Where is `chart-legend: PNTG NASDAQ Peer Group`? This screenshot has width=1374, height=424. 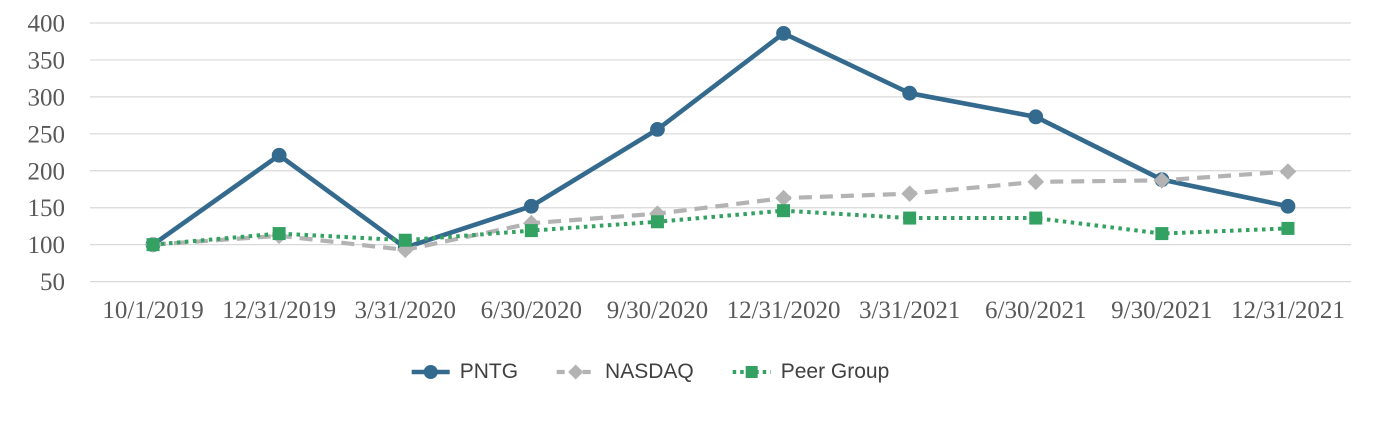 chart-legend: PNTG NASDAQ Peer Group is located at coordinates (650, 372).